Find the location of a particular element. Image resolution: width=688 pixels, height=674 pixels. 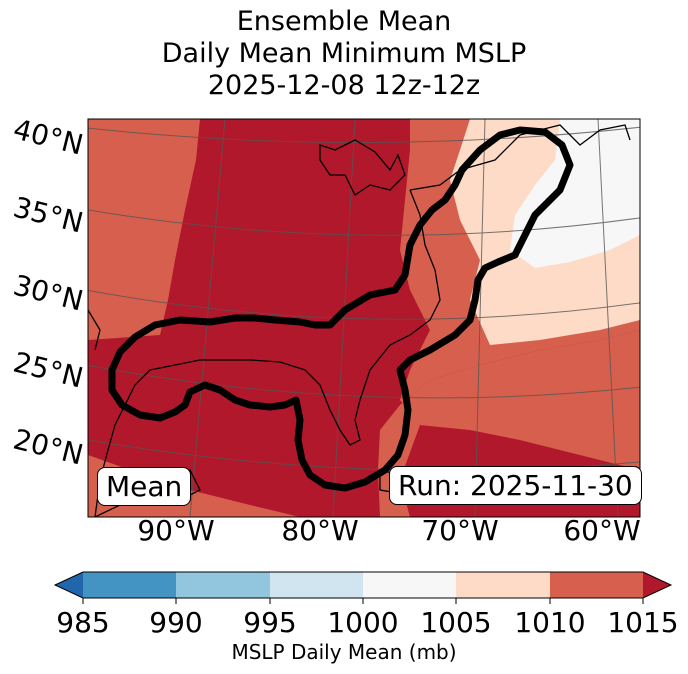

colorbar-tick-1010: 1010 is located at coordinates (550, 622).